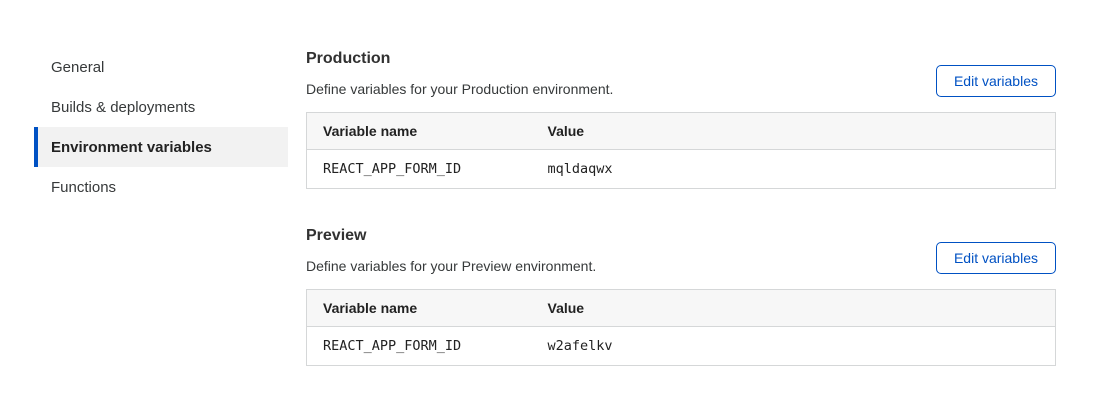  I want to click on sidebar-item-label: General, so click(78, 67).